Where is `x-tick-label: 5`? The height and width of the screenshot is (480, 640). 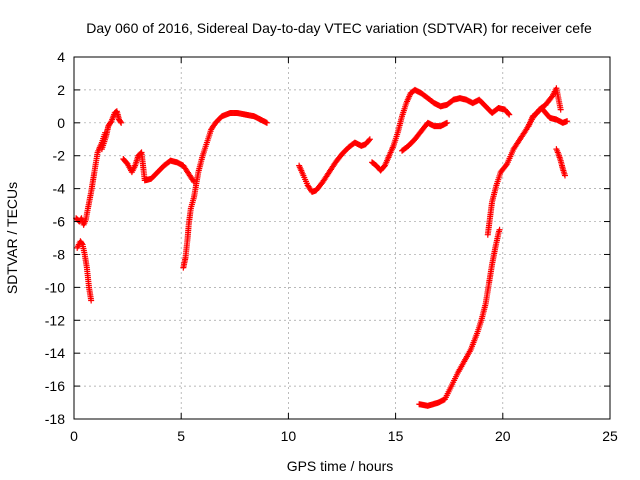
x-tick-label: 5 is located at coordinates (181, 436).